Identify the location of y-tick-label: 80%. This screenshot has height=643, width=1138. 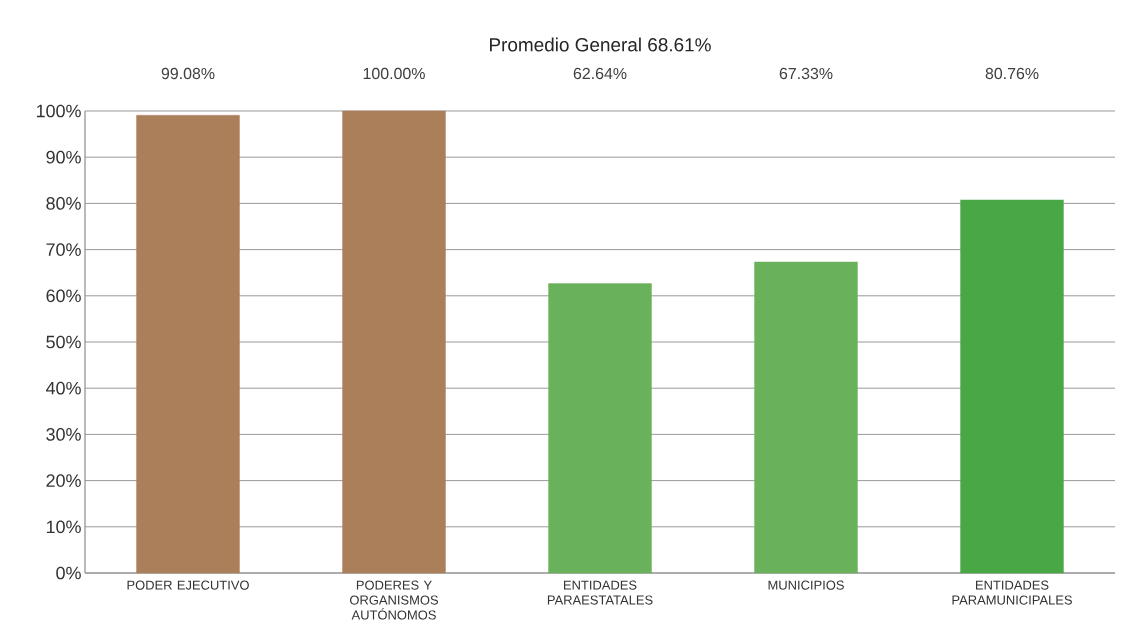
(63, 203).